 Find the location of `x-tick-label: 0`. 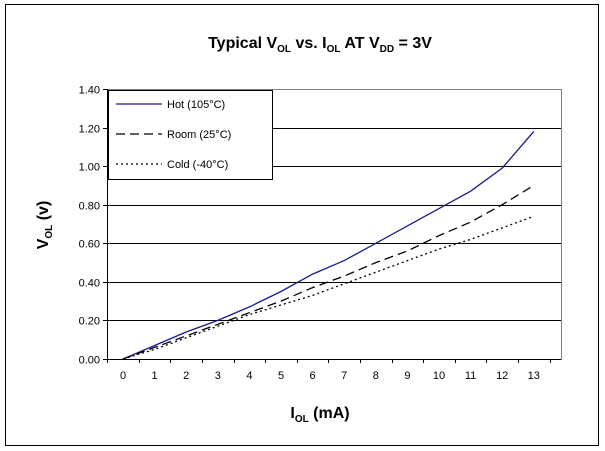

x-tick-label: 0 is located at coordinates (123, 376).